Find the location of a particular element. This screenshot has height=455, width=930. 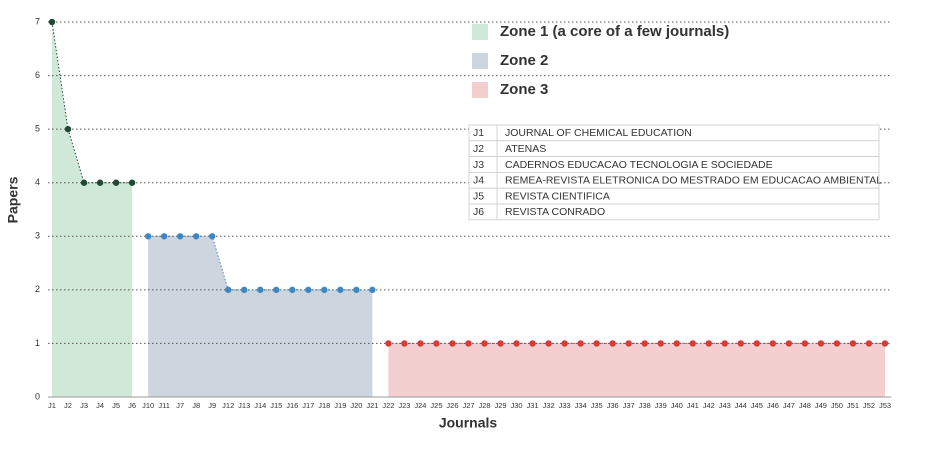

x-tick-label: J21 is located at coordinates (372, 405).